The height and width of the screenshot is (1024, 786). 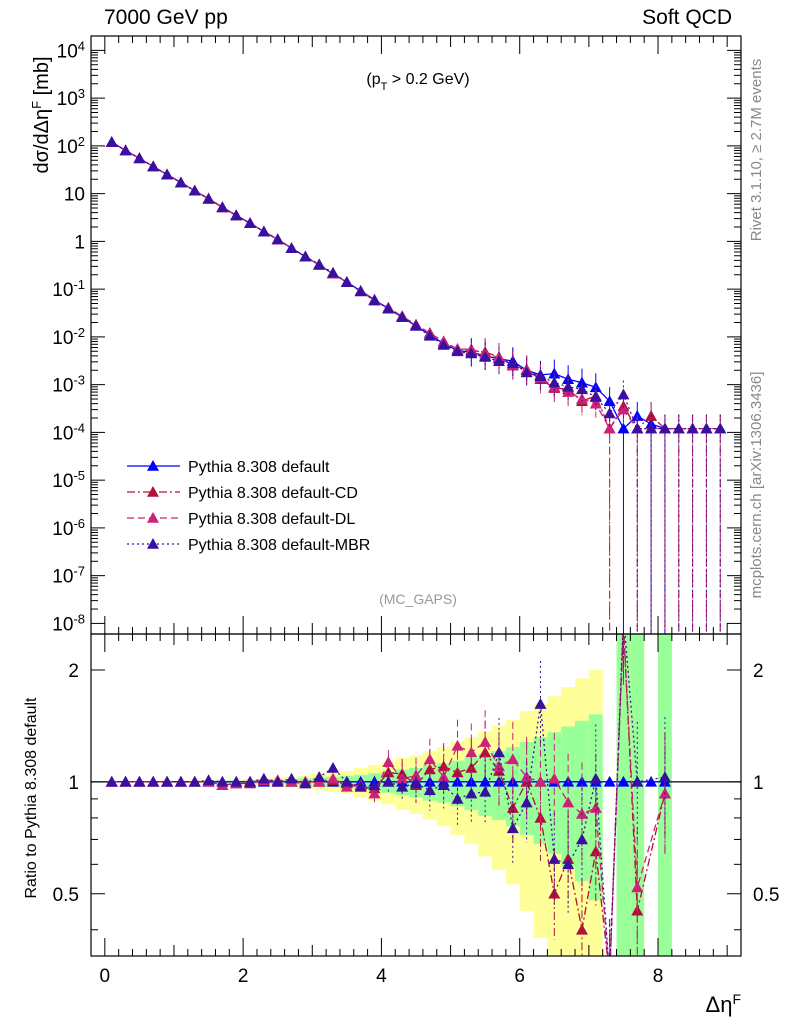 I want to click on side-label-lower: mcplots.cern.ch [arXiv:1306.3436], so click(x=756, y=485).